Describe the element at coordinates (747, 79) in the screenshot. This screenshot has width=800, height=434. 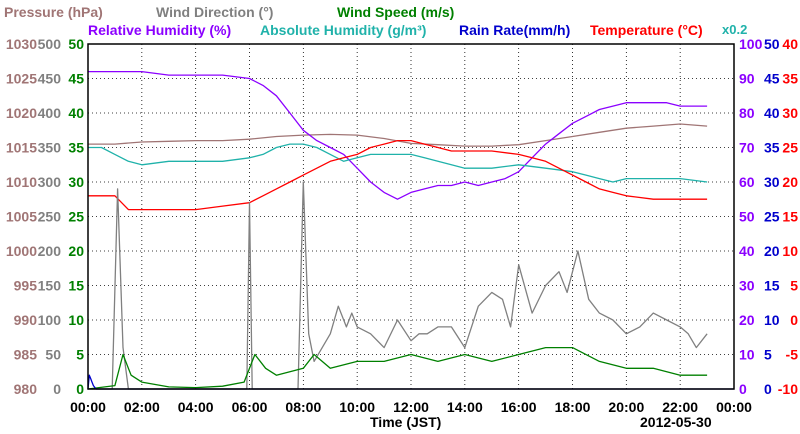
I see `y-tick-label-relative-humidity: 90` at that location.